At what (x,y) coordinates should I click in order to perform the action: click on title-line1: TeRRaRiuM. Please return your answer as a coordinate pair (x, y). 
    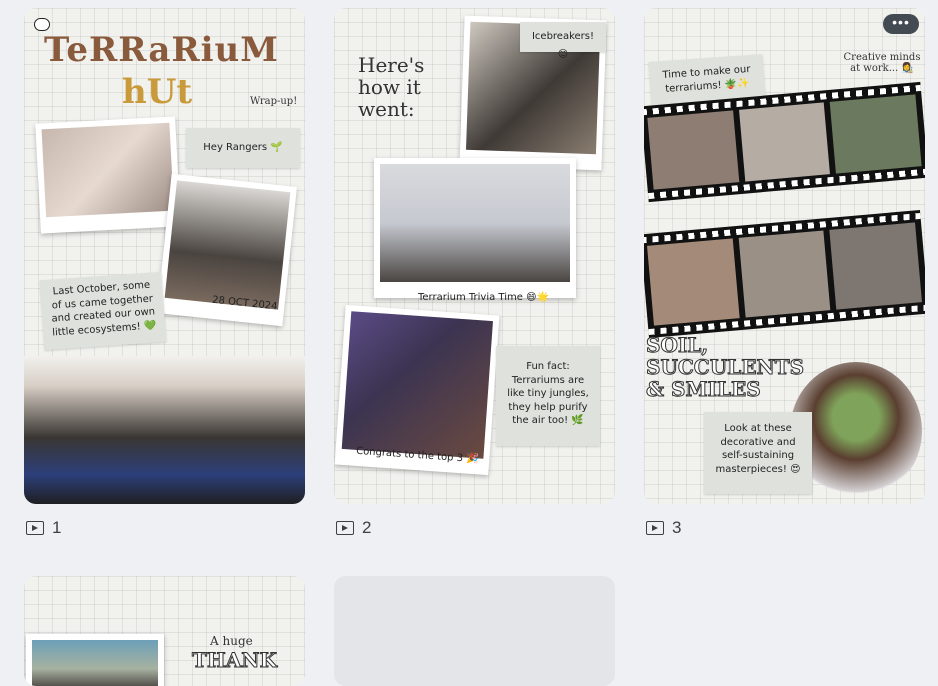
    Looking at the image, I should click on (161, 50).